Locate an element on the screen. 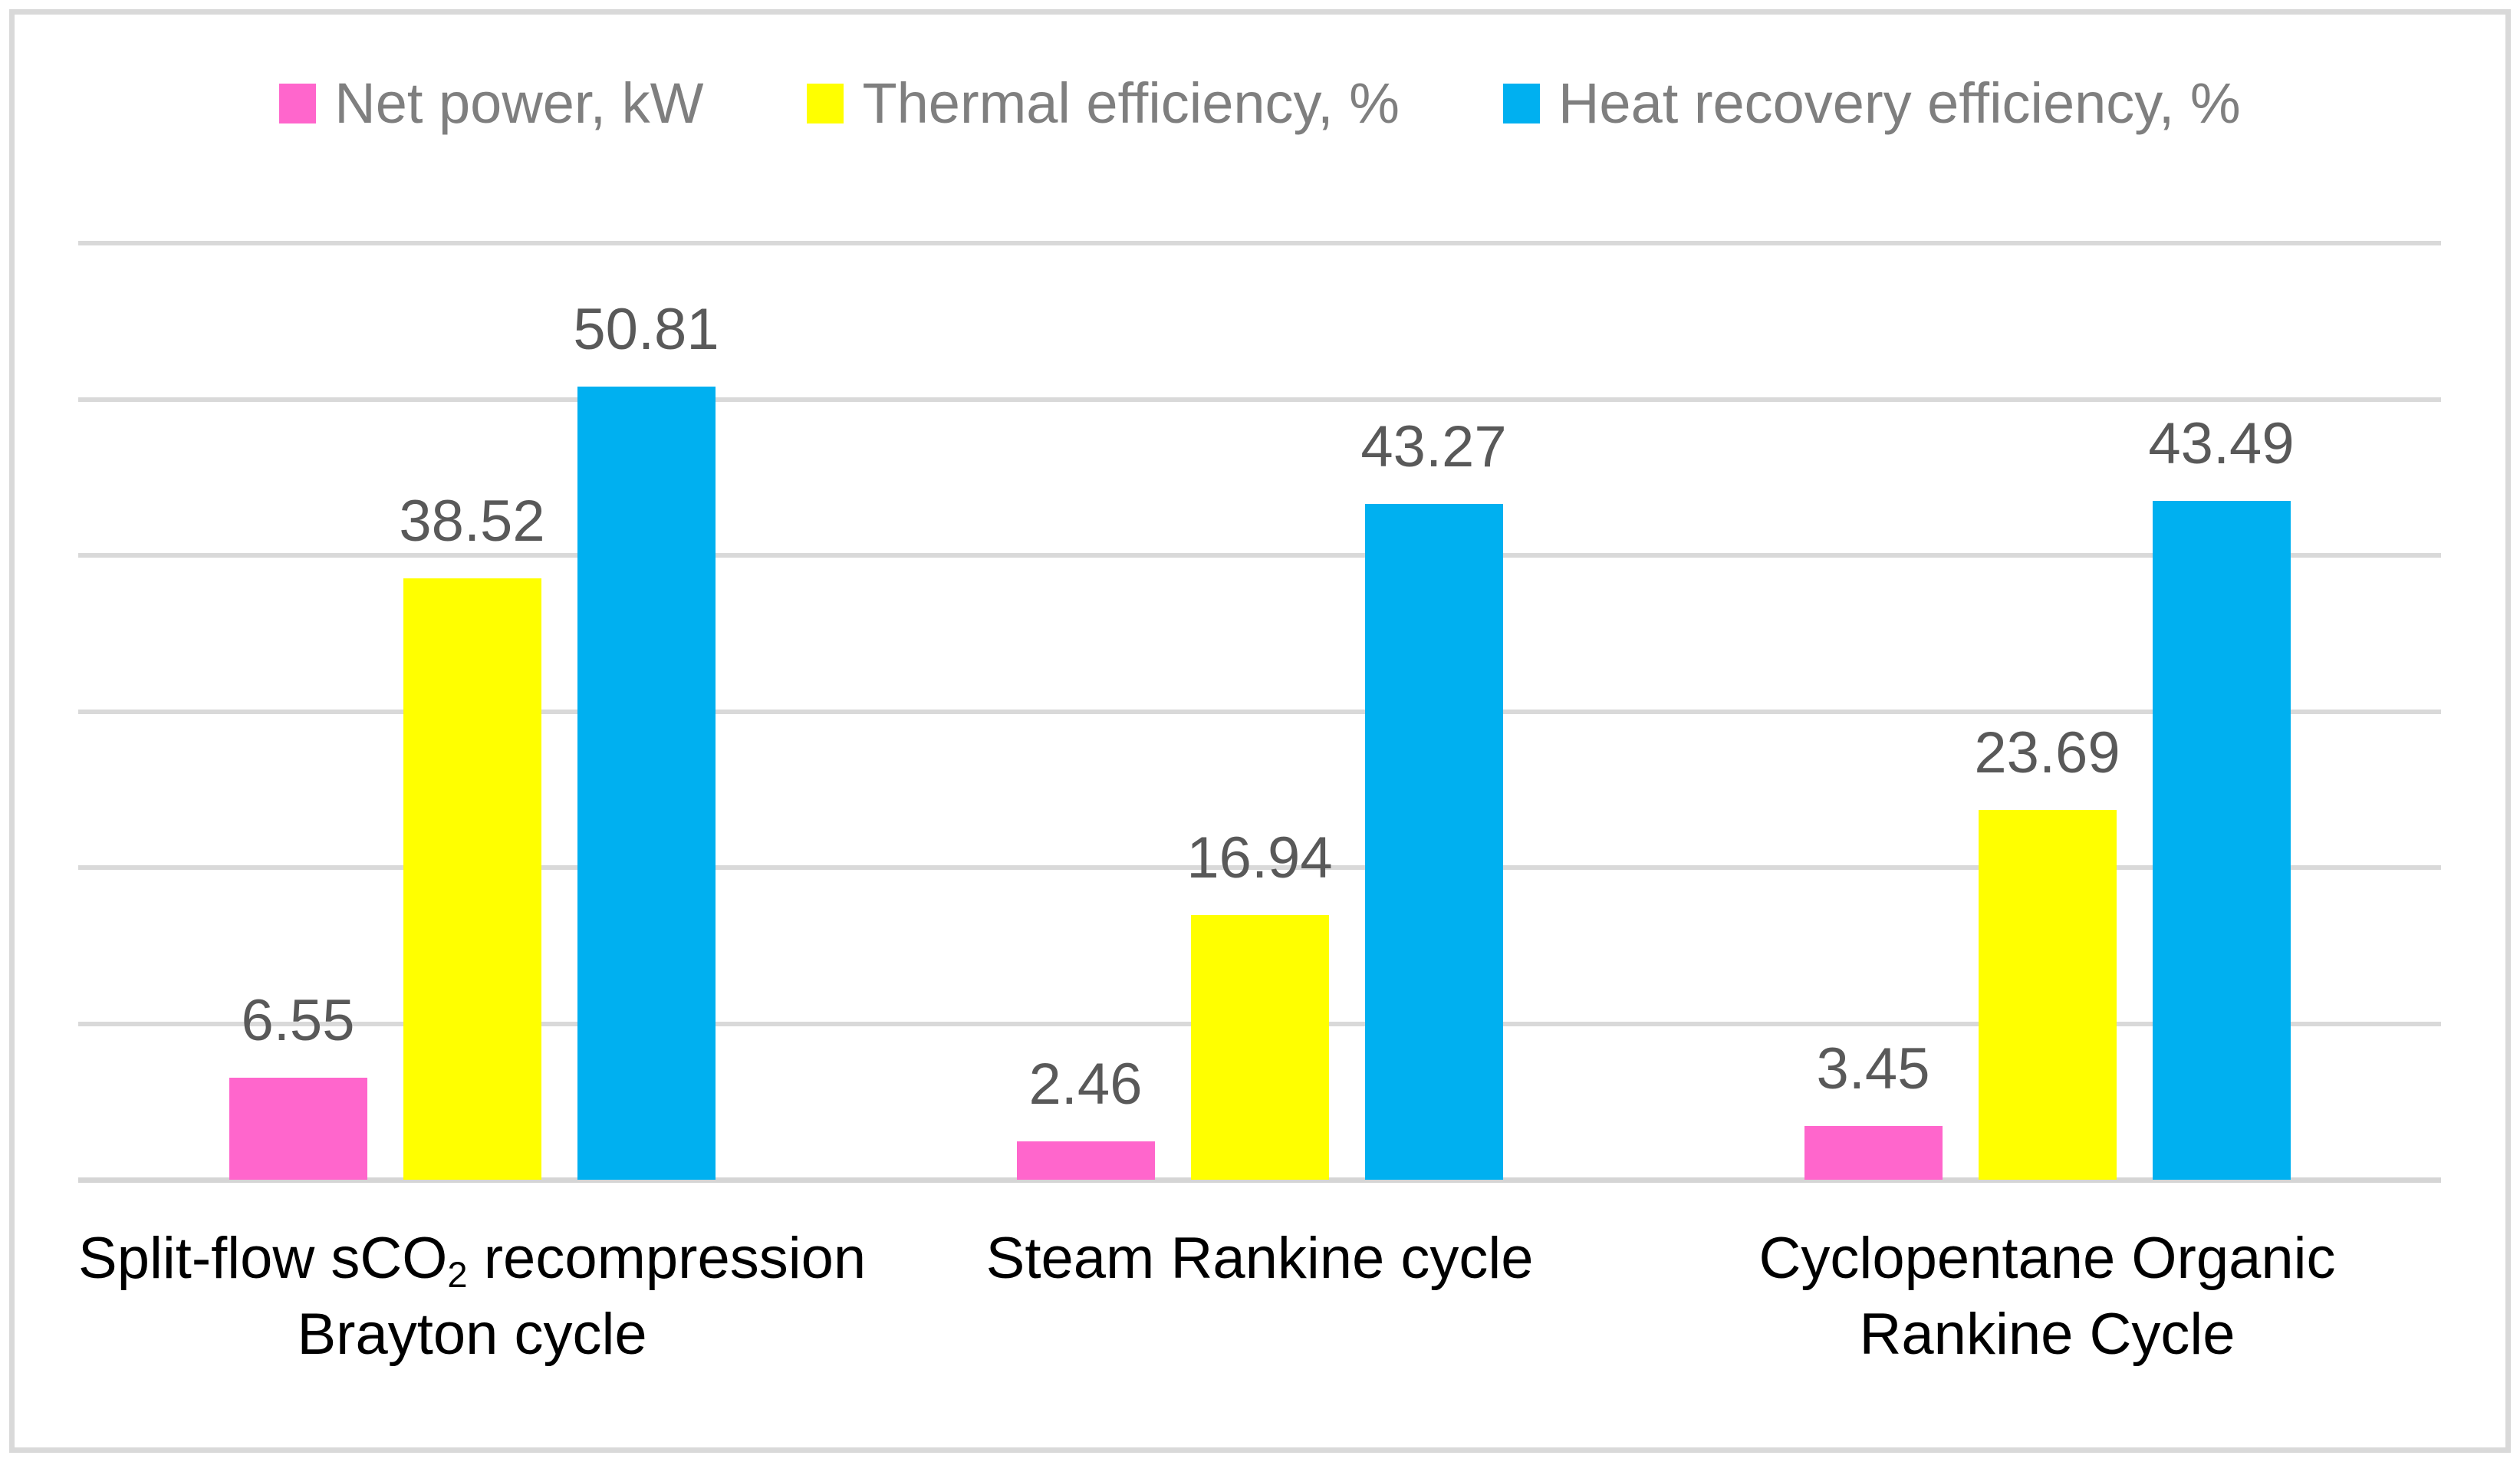 The height and width of the screenshot is (1462, 2520). bar-wrap: 38.52 is located at coordinates (472, 711).